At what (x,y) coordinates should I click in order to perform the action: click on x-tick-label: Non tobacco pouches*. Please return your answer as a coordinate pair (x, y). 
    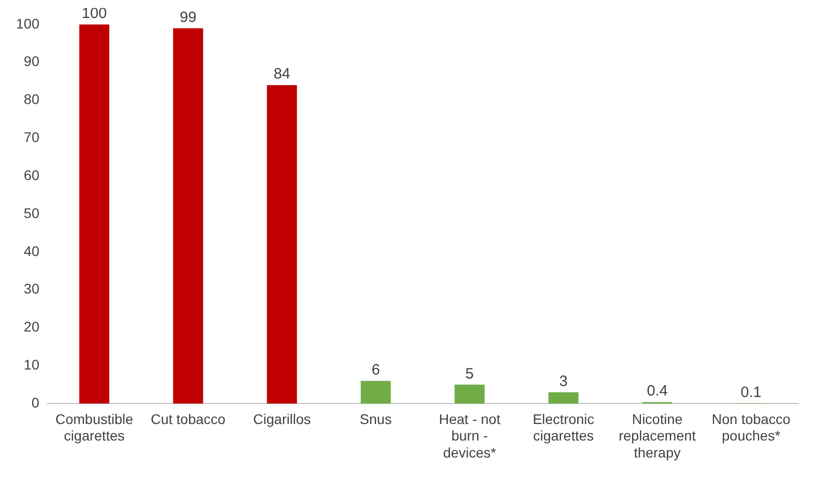
    Looking at the image, I should click on (751, 427).